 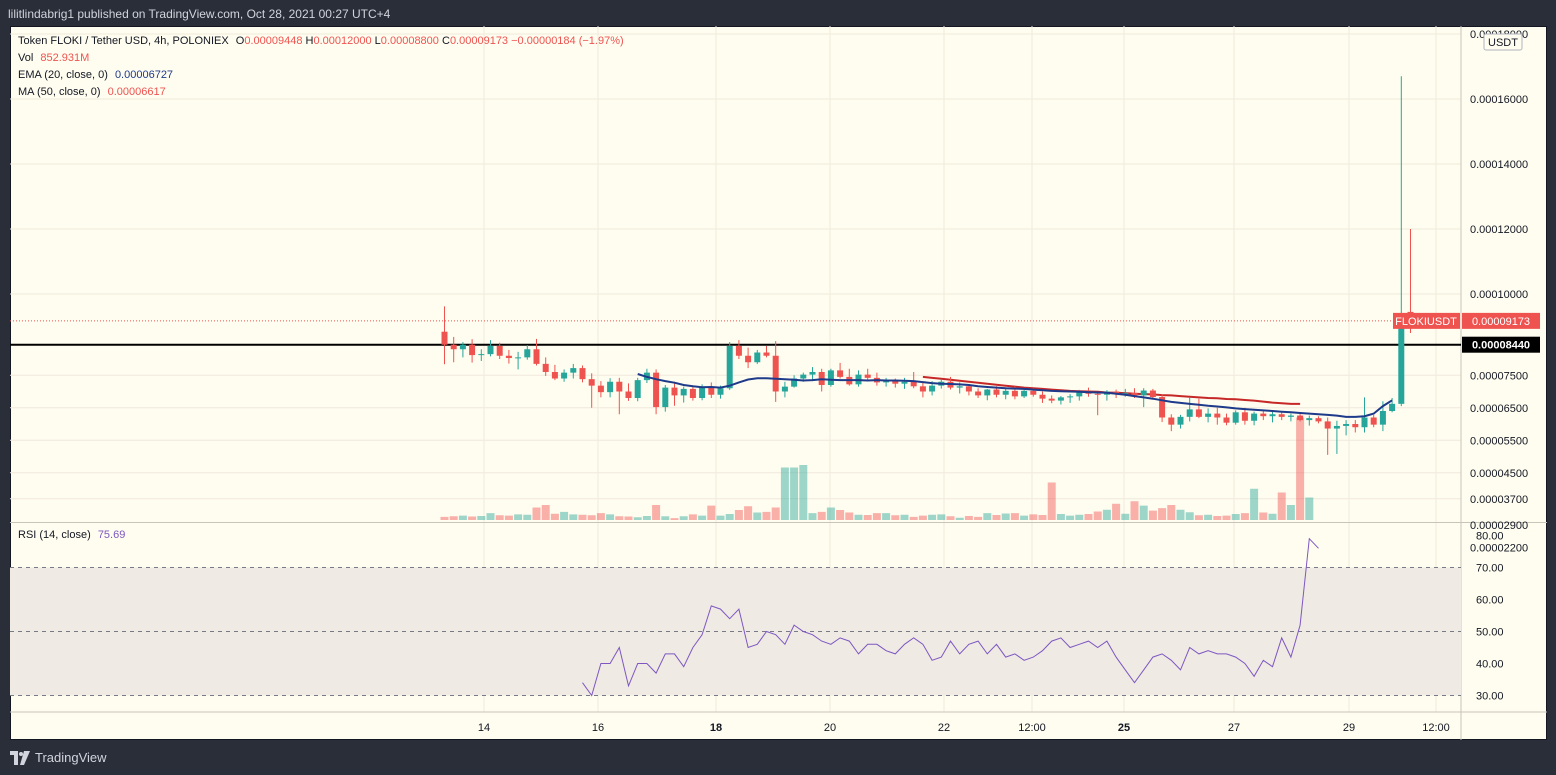 What do you see at coordinates (123, 41) in the screenshot?
I see `symbol-title: Token FLOKI / Tether USD, 4h, POLONIEX` at bounding box center [123, 41].